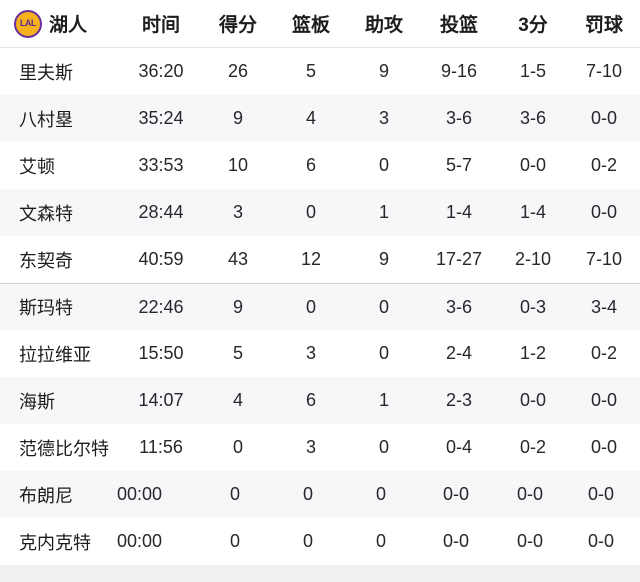  I want to click on player-three-pointers: 1-5, so click(532, 71).